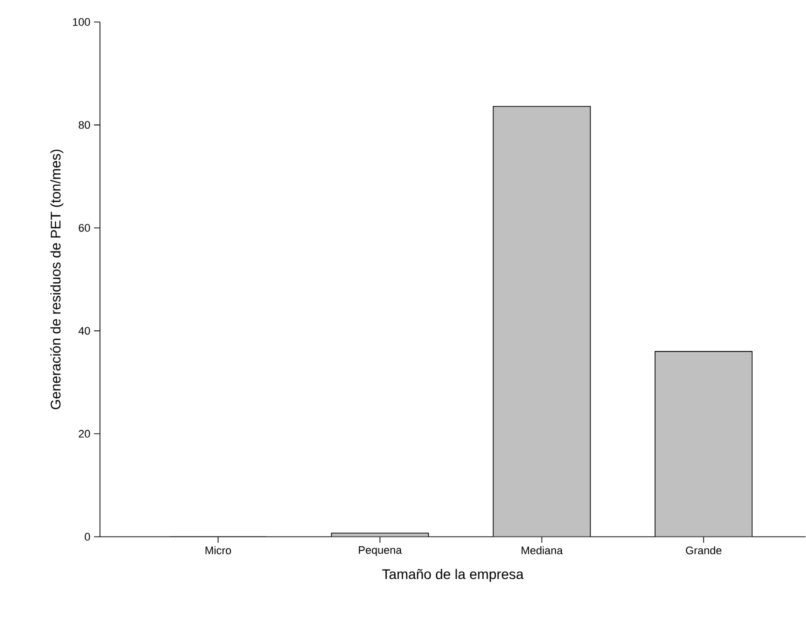 Image resolution: width=806 pixels, height=619 pixels. I want to click on y-tick-label: 80, so click(84, 125).